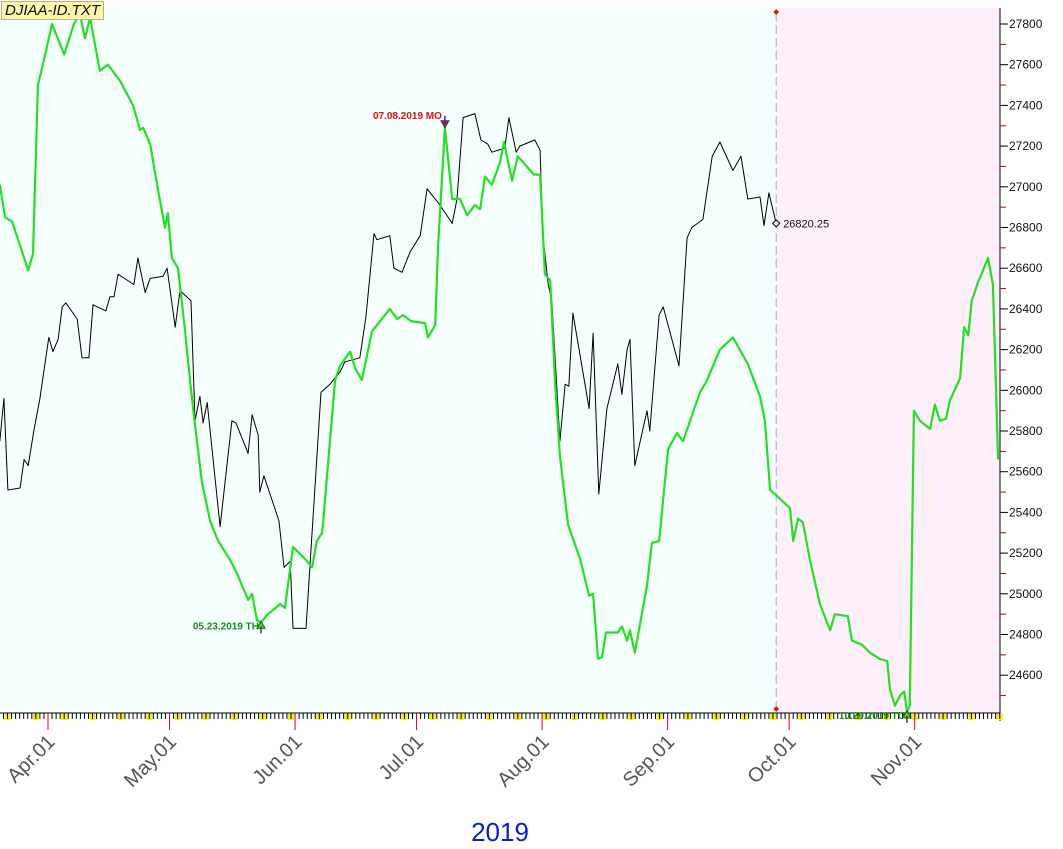 The width and height of the screenshot is (1063, 849). I want to click on y-tick-label: 25800, so click(1026, 431).